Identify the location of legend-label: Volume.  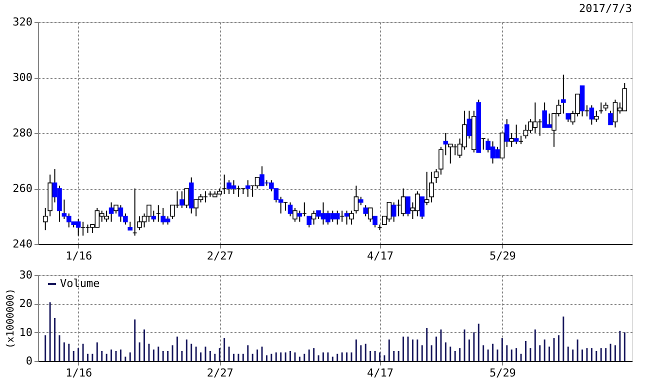
(80, 283).